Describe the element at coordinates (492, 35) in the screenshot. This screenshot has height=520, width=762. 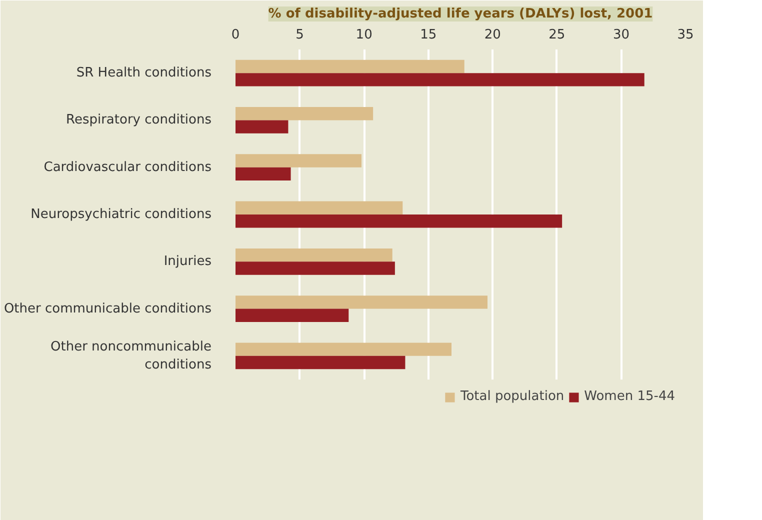
I see `x-tick-label: 20` at that location.